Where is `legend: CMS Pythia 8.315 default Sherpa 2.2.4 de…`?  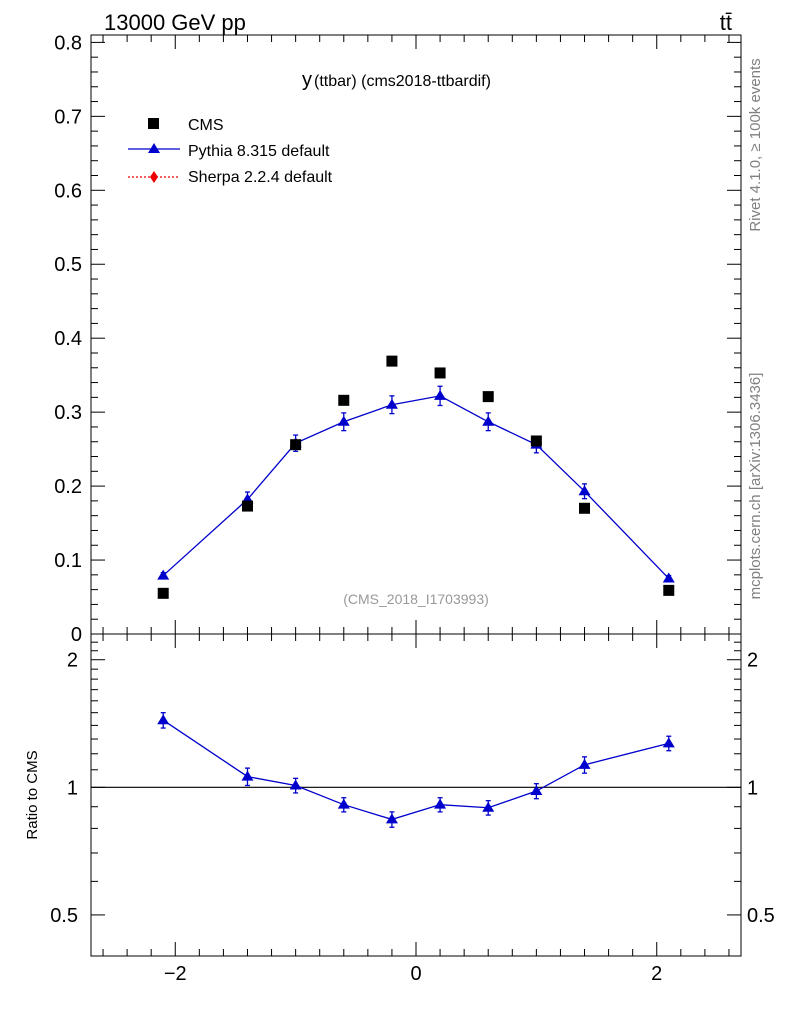
legend: CMS Pythia 8.315 default Sherpa 2.2.4 de… is located at coordinates (230, 151).